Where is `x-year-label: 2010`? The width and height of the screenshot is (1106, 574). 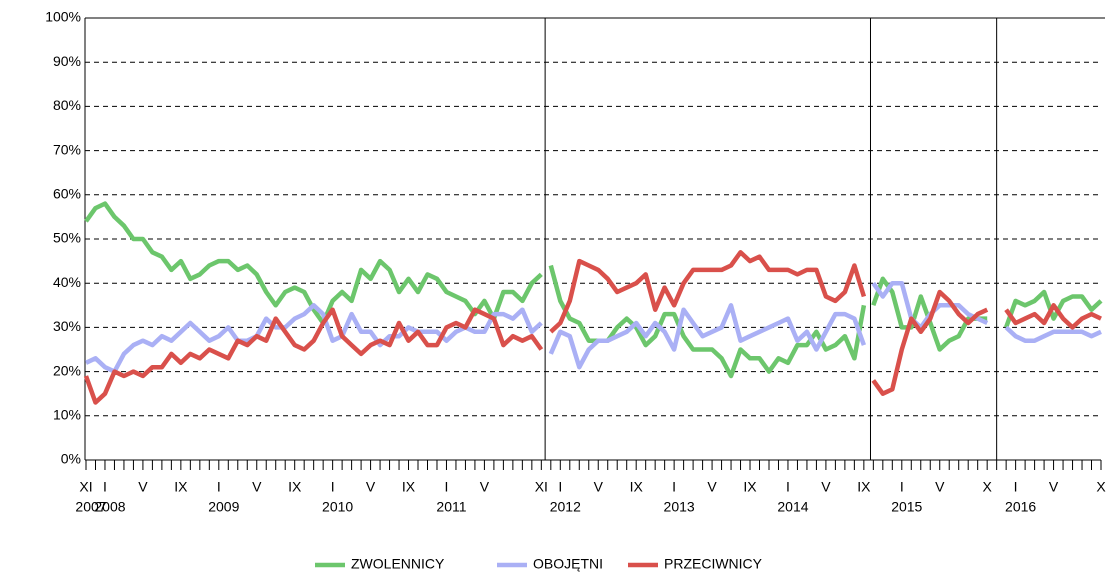
x-year-label: 2010 is located at coordinates (337, 507).